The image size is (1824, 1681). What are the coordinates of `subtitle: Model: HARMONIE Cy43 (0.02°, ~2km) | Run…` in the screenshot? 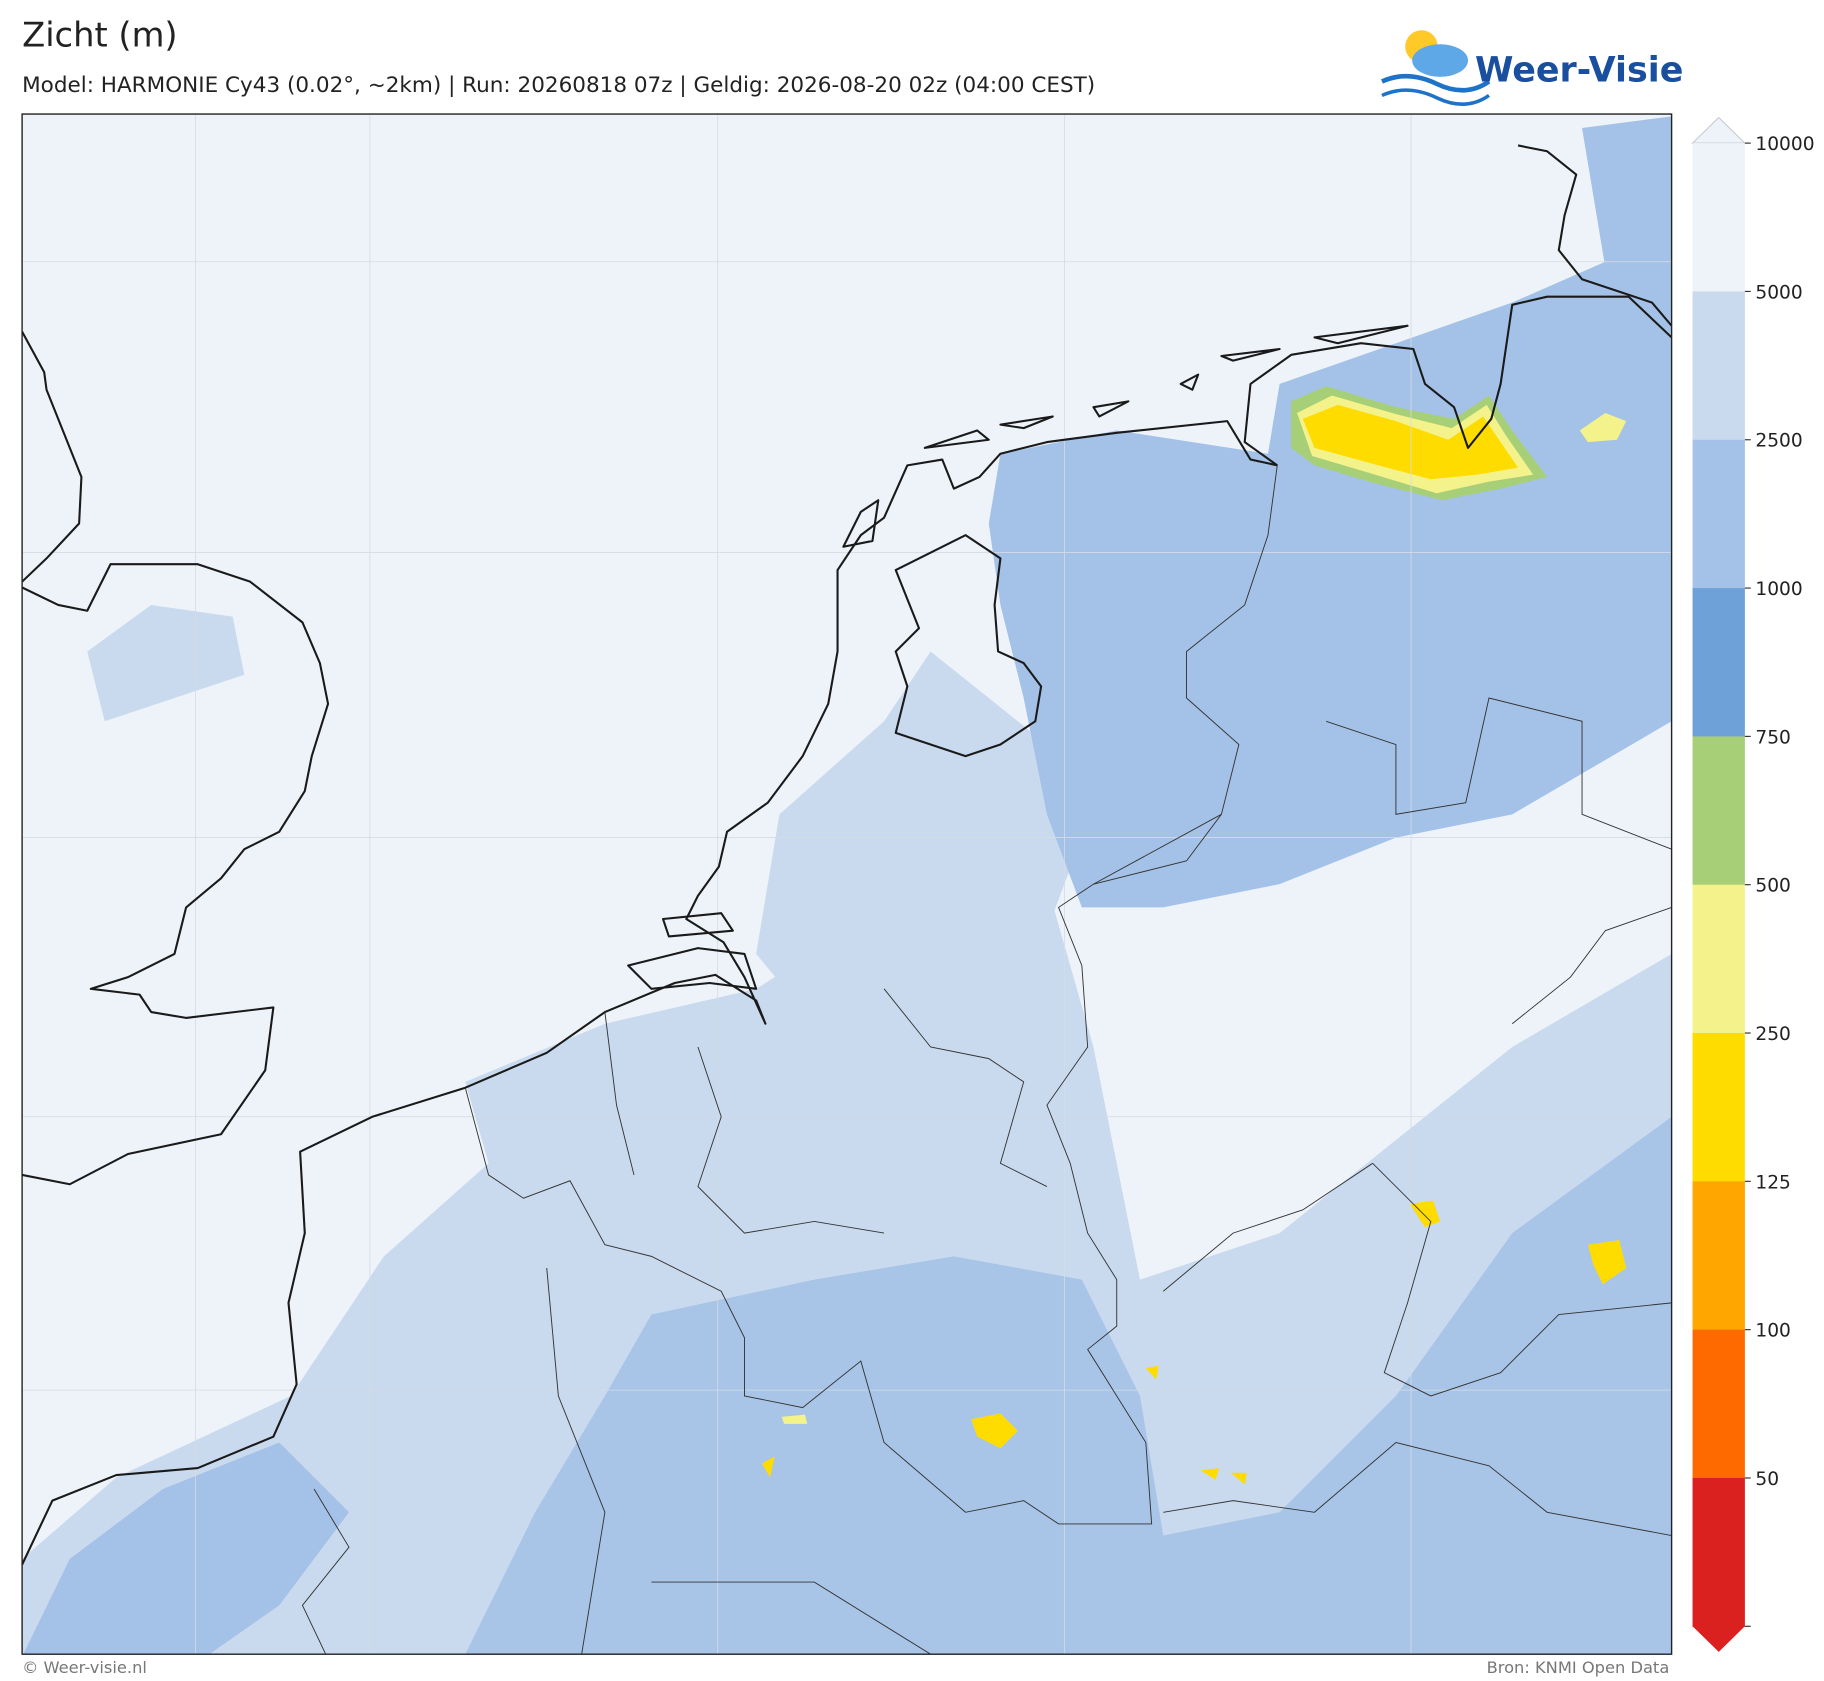 It's located at (558, 85).